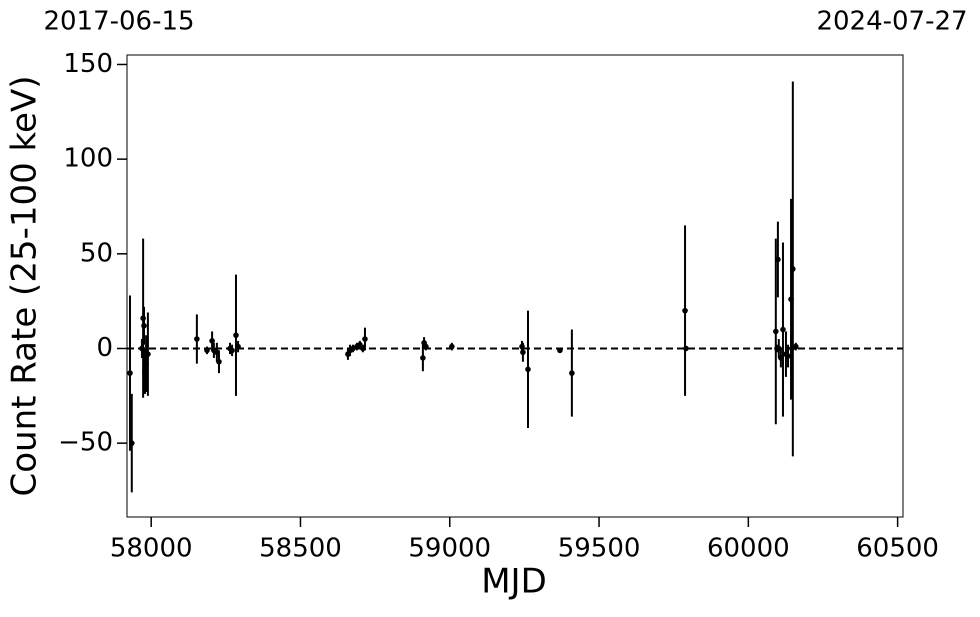 The height and width of the screenshot is (617, 980). I want to click on y-tick-label: 0, so click(104, 348).